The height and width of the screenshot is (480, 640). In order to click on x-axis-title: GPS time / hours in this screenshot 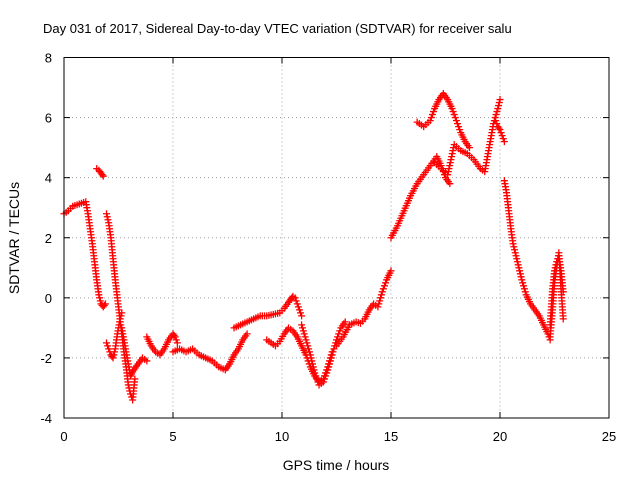, I will do `click(336, 465)`.